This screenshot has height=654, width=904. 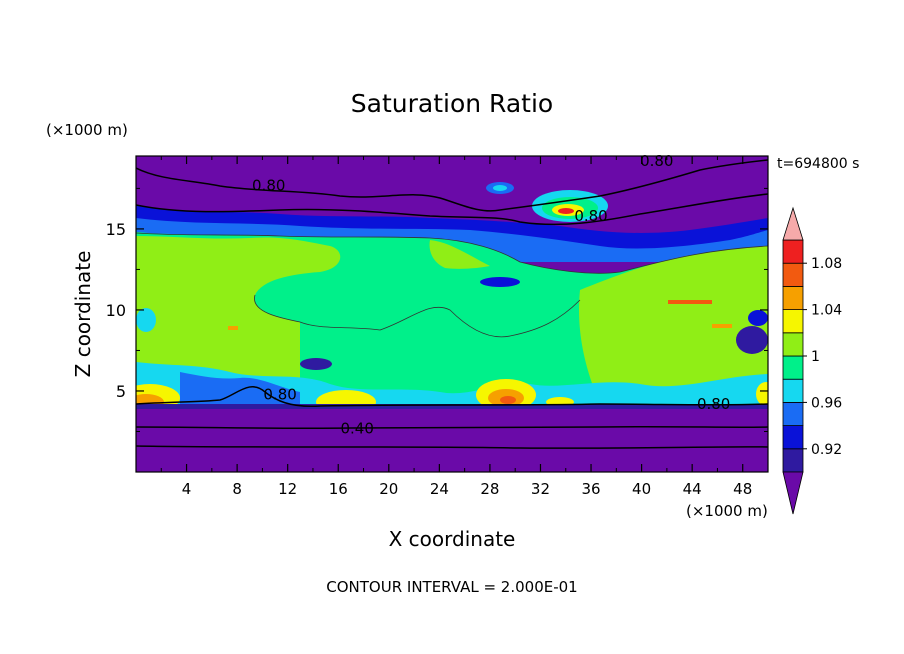 I want to click on x-unit-label: (×1000 m), so click(x=727, y=511).